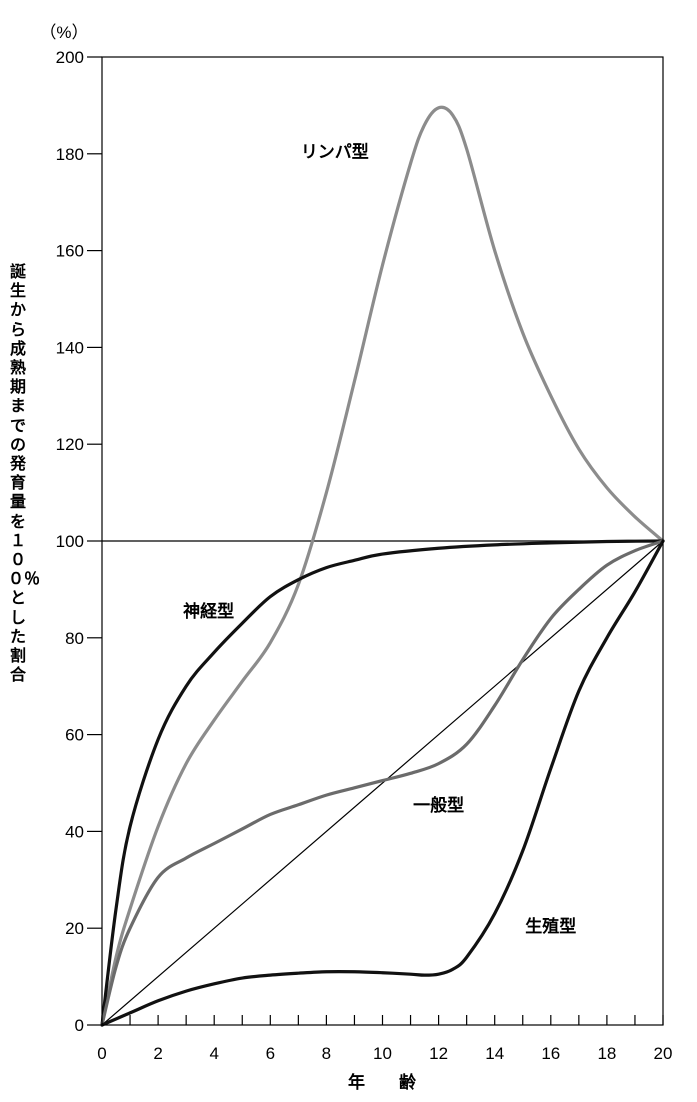  What do you see at coordinates (438, 1053) in the screenshot?
I see `x-tick-label: 12` at bounding box center [438, 1053].